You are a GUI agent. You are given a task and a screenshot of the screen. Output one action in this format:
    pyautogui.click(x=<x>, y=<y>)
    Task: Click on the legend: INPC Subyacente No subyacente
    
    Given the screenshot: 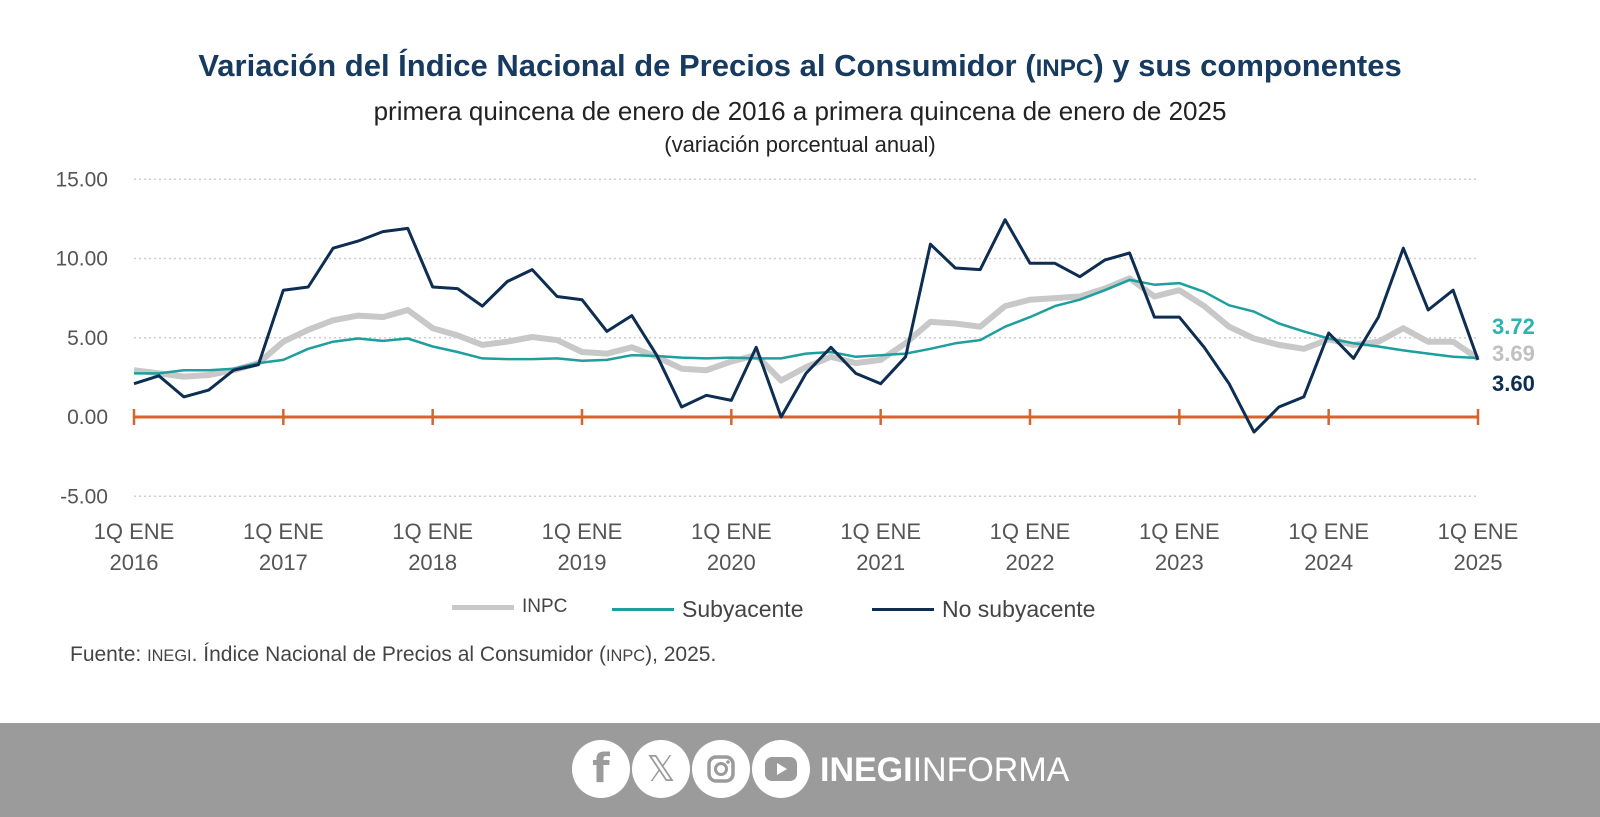 What is the action you would take?
    pyautogui.click(x=800, y=611)
    